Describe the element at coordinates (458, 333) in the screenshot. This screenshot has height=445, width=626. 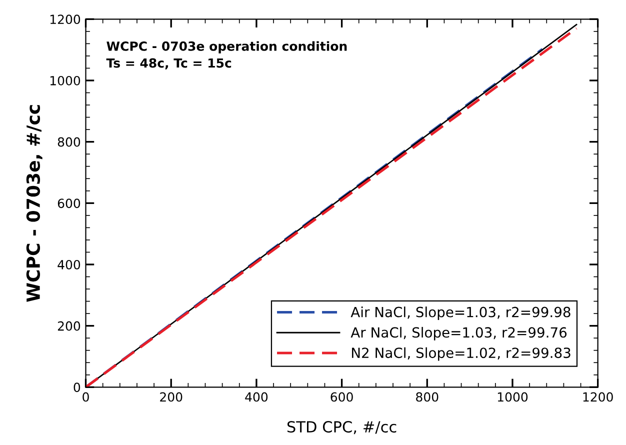
I see `legend-label: Ar NaCl, Slope=1.03, r2=99.76` at that location.